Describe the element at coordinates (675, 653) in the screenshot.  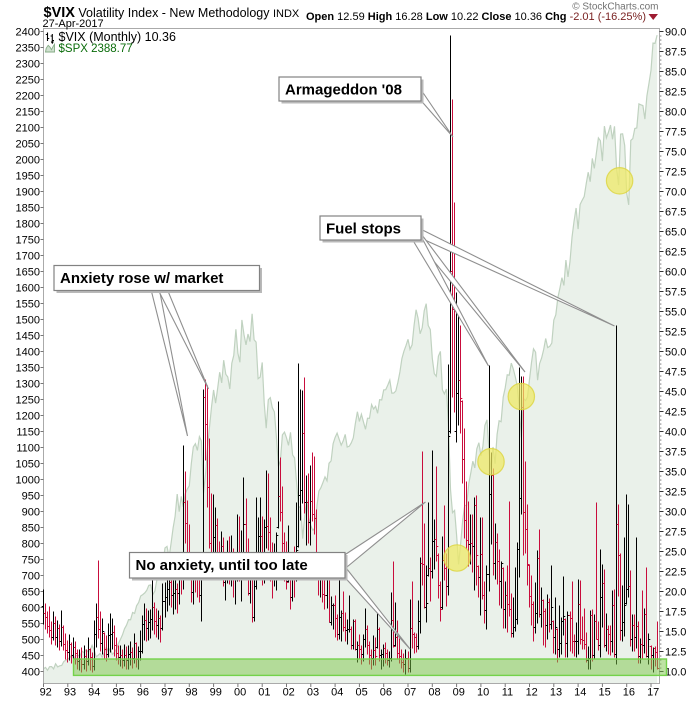
I see `svg-text: 12.5` at that location.